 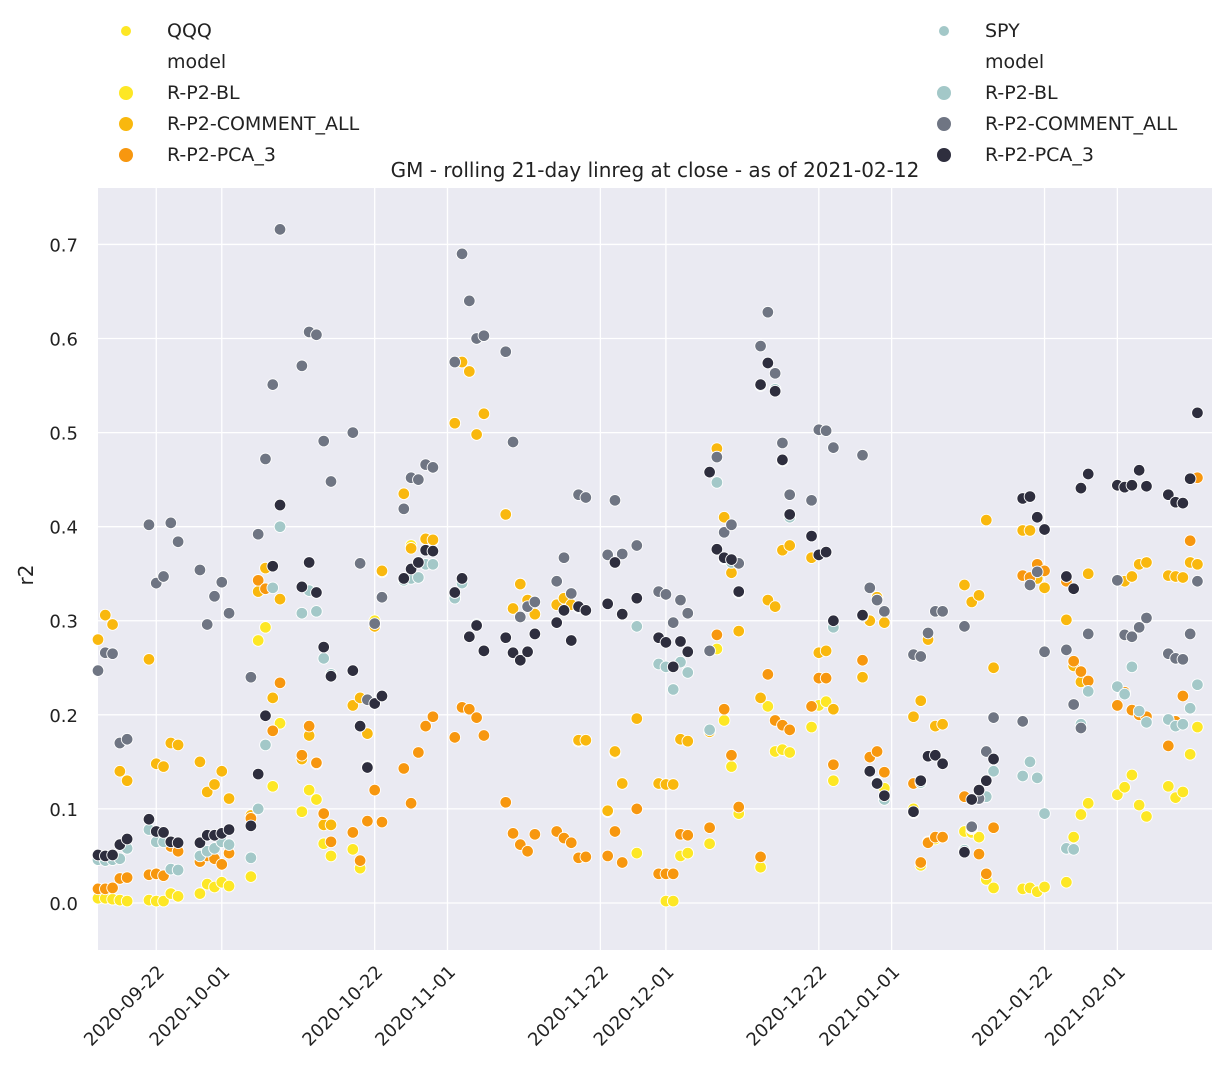 I want to click on legend-label: R-P2-PCA_3, so click(x=1039, y=155).